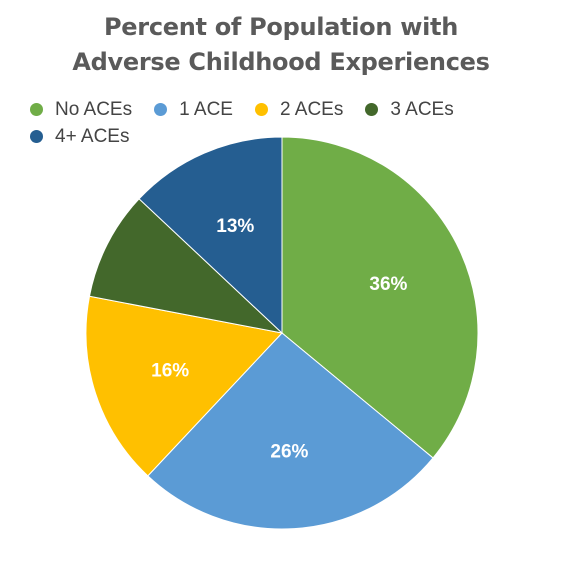 The width and height of the screenshot is (562, 572). I want to click on legend-item: 3 ACEs, so click(409, 109).